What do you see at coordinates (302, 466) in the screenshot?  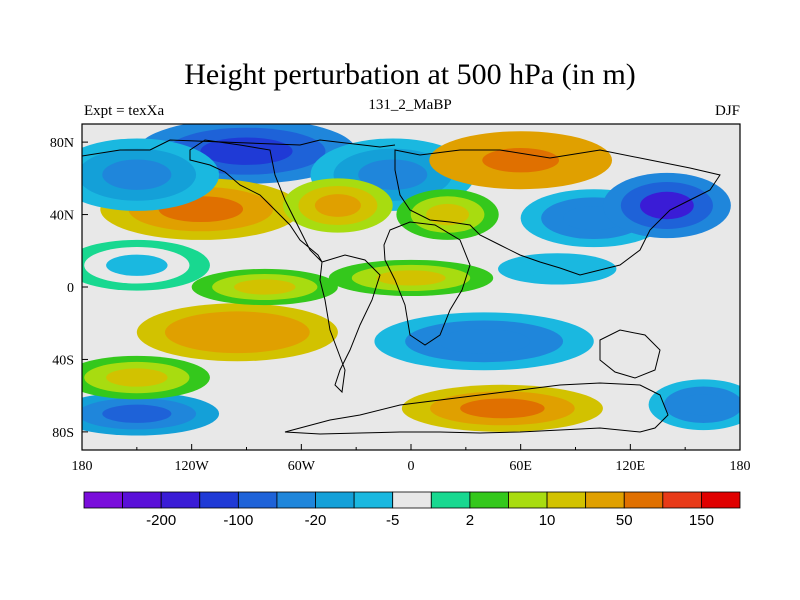 I see `x-tick-label: 60W` at bounding box center [302, 466].